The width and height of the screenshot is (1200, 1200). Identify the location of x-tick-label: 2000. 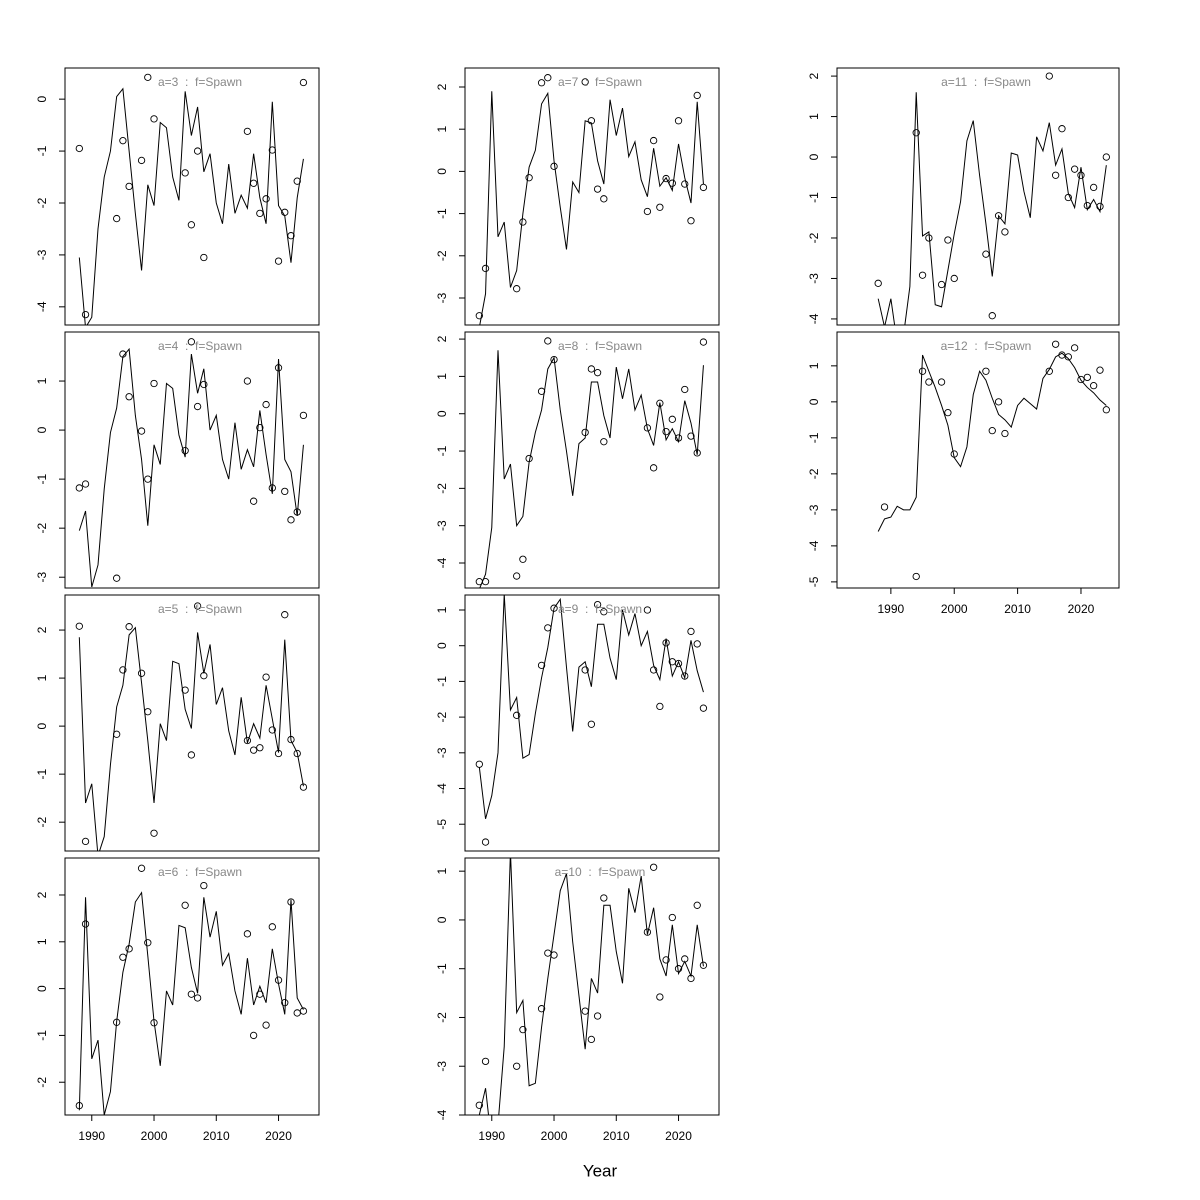
(154, 1136).